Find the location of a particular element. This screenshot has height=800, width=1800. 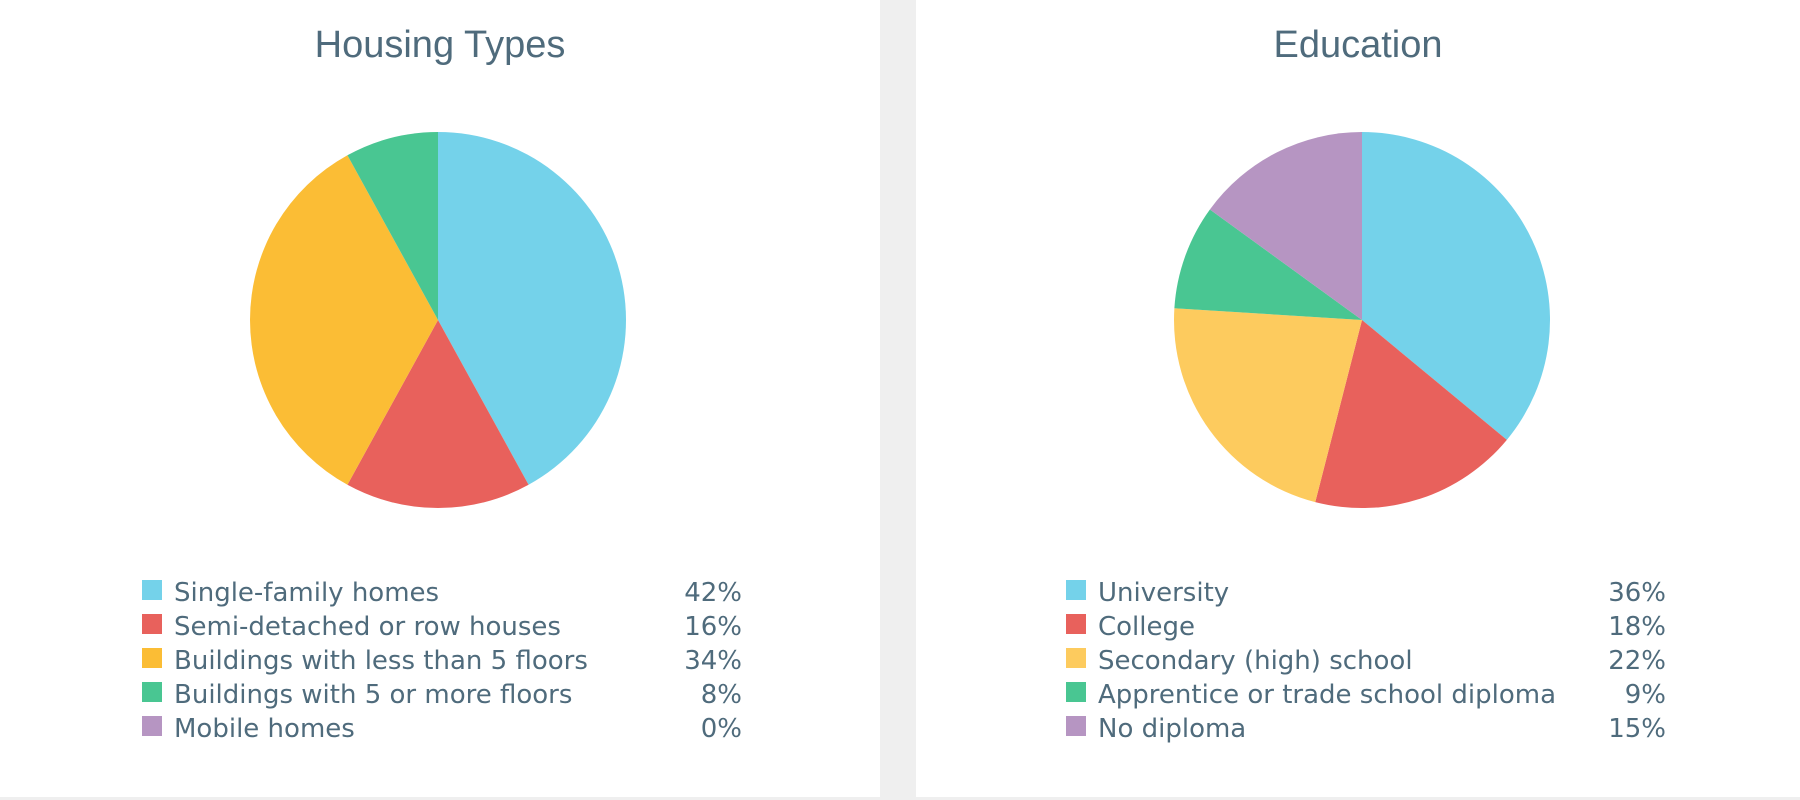

legend-item: Secondary (high) school 22% is located at coordinates (1366, 661).